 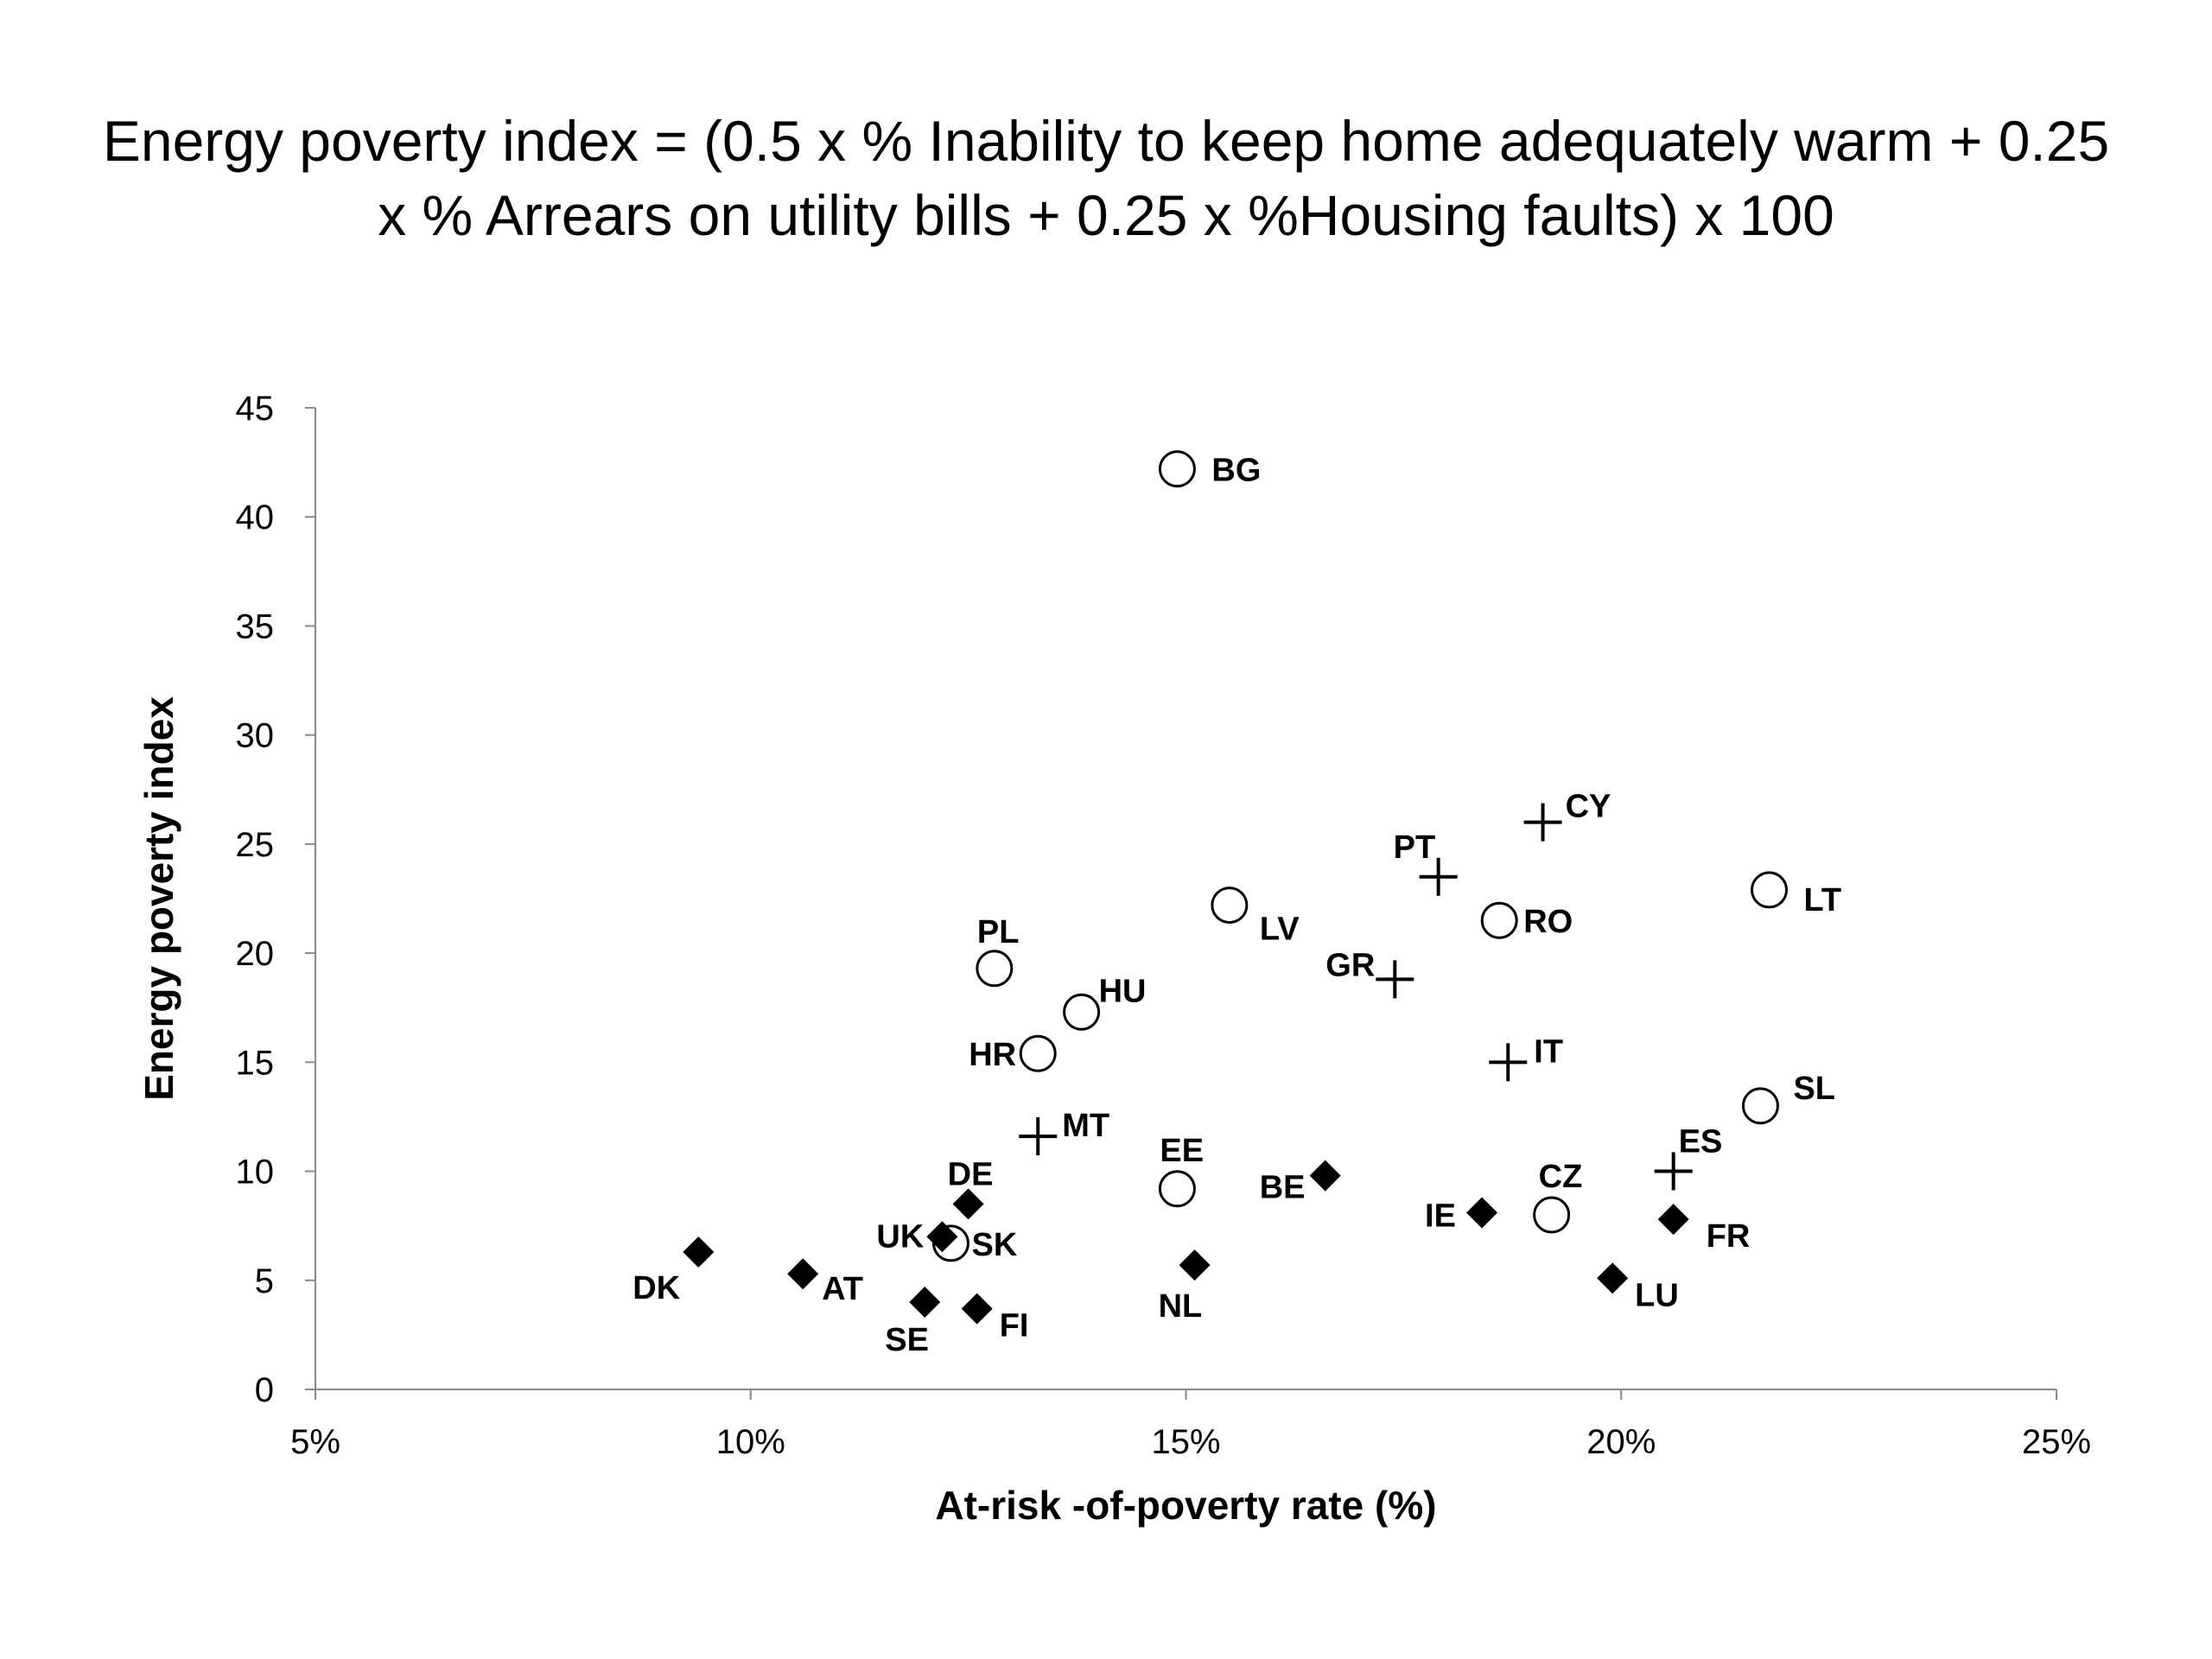 I want to click on data-point-hu: HU, so click(x=1105, y=1002).